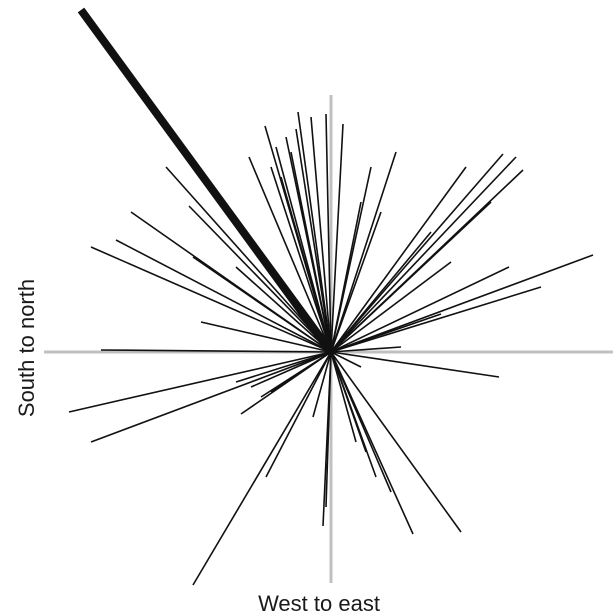  What do you see at coordinates (26, 348) in the screenshot?
I see `y-axis-label: South to north` at bounding box center [26, 348].